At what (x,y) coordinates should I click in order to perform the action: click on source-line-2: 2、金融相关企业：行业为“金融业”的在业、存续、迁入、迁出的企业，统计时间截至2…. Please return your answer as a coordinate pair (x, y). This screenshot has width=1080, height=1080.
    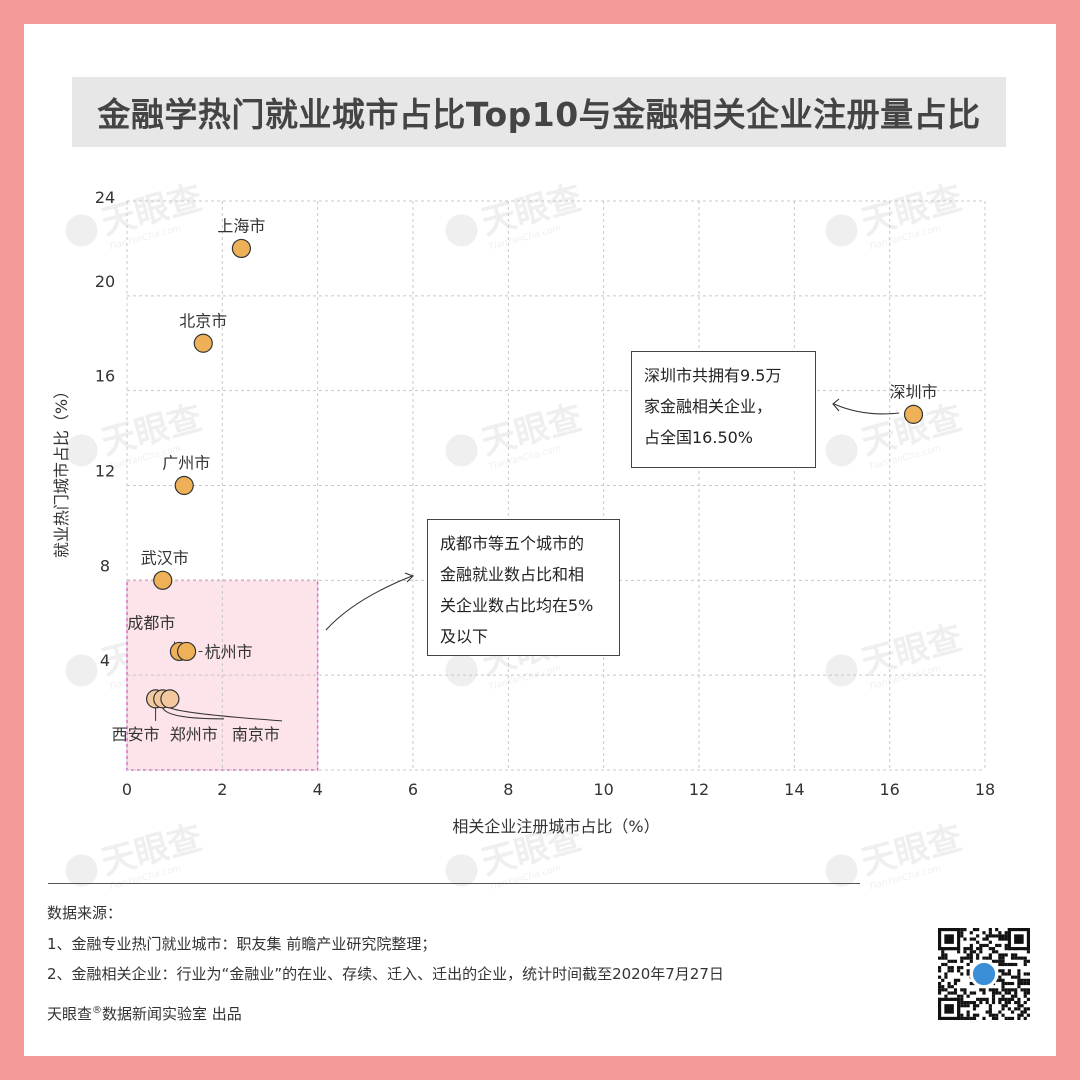
    Looking at the image, I should click on (385, 974).